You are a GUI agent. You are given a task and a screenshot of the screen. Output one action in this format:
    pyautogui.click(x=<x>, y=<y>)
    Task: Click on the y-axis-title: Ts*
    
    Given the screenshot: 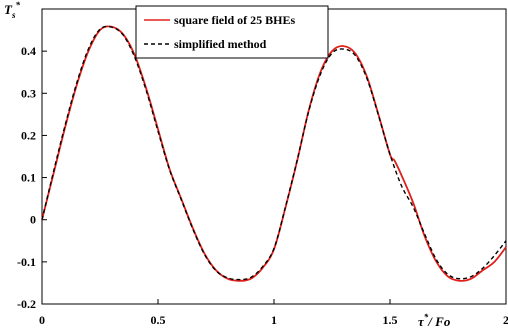 What is the action you would take?
    pyautogui.click(x=12, y=10)
    